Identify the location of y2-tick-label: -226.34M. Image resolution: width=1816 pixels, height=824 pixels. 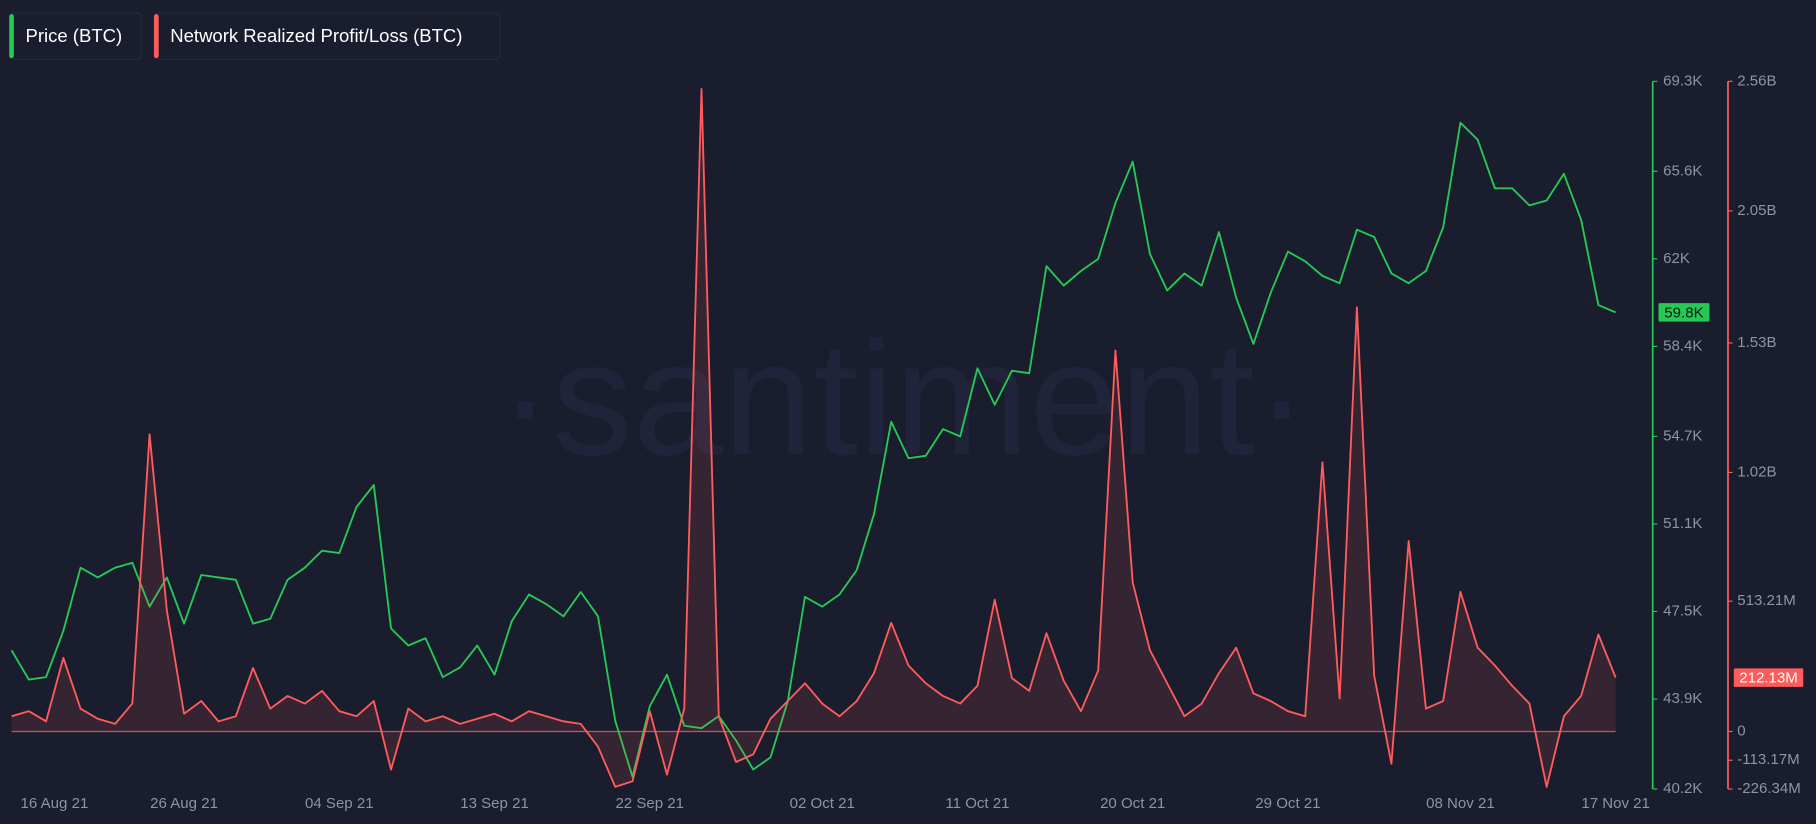
(1769, 788).